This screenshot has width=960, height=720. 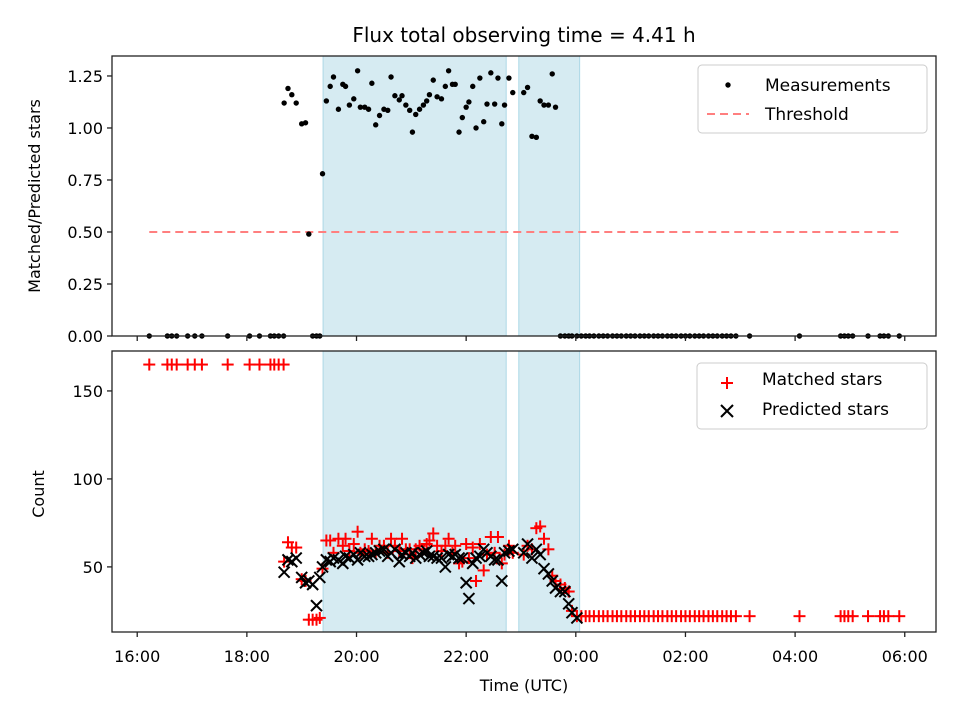 What do you see at coordinates (34, 196) in the screenshot?
I see `top-y-axis-label: Matched/Predicted stars` at bounding box center [34, 196].